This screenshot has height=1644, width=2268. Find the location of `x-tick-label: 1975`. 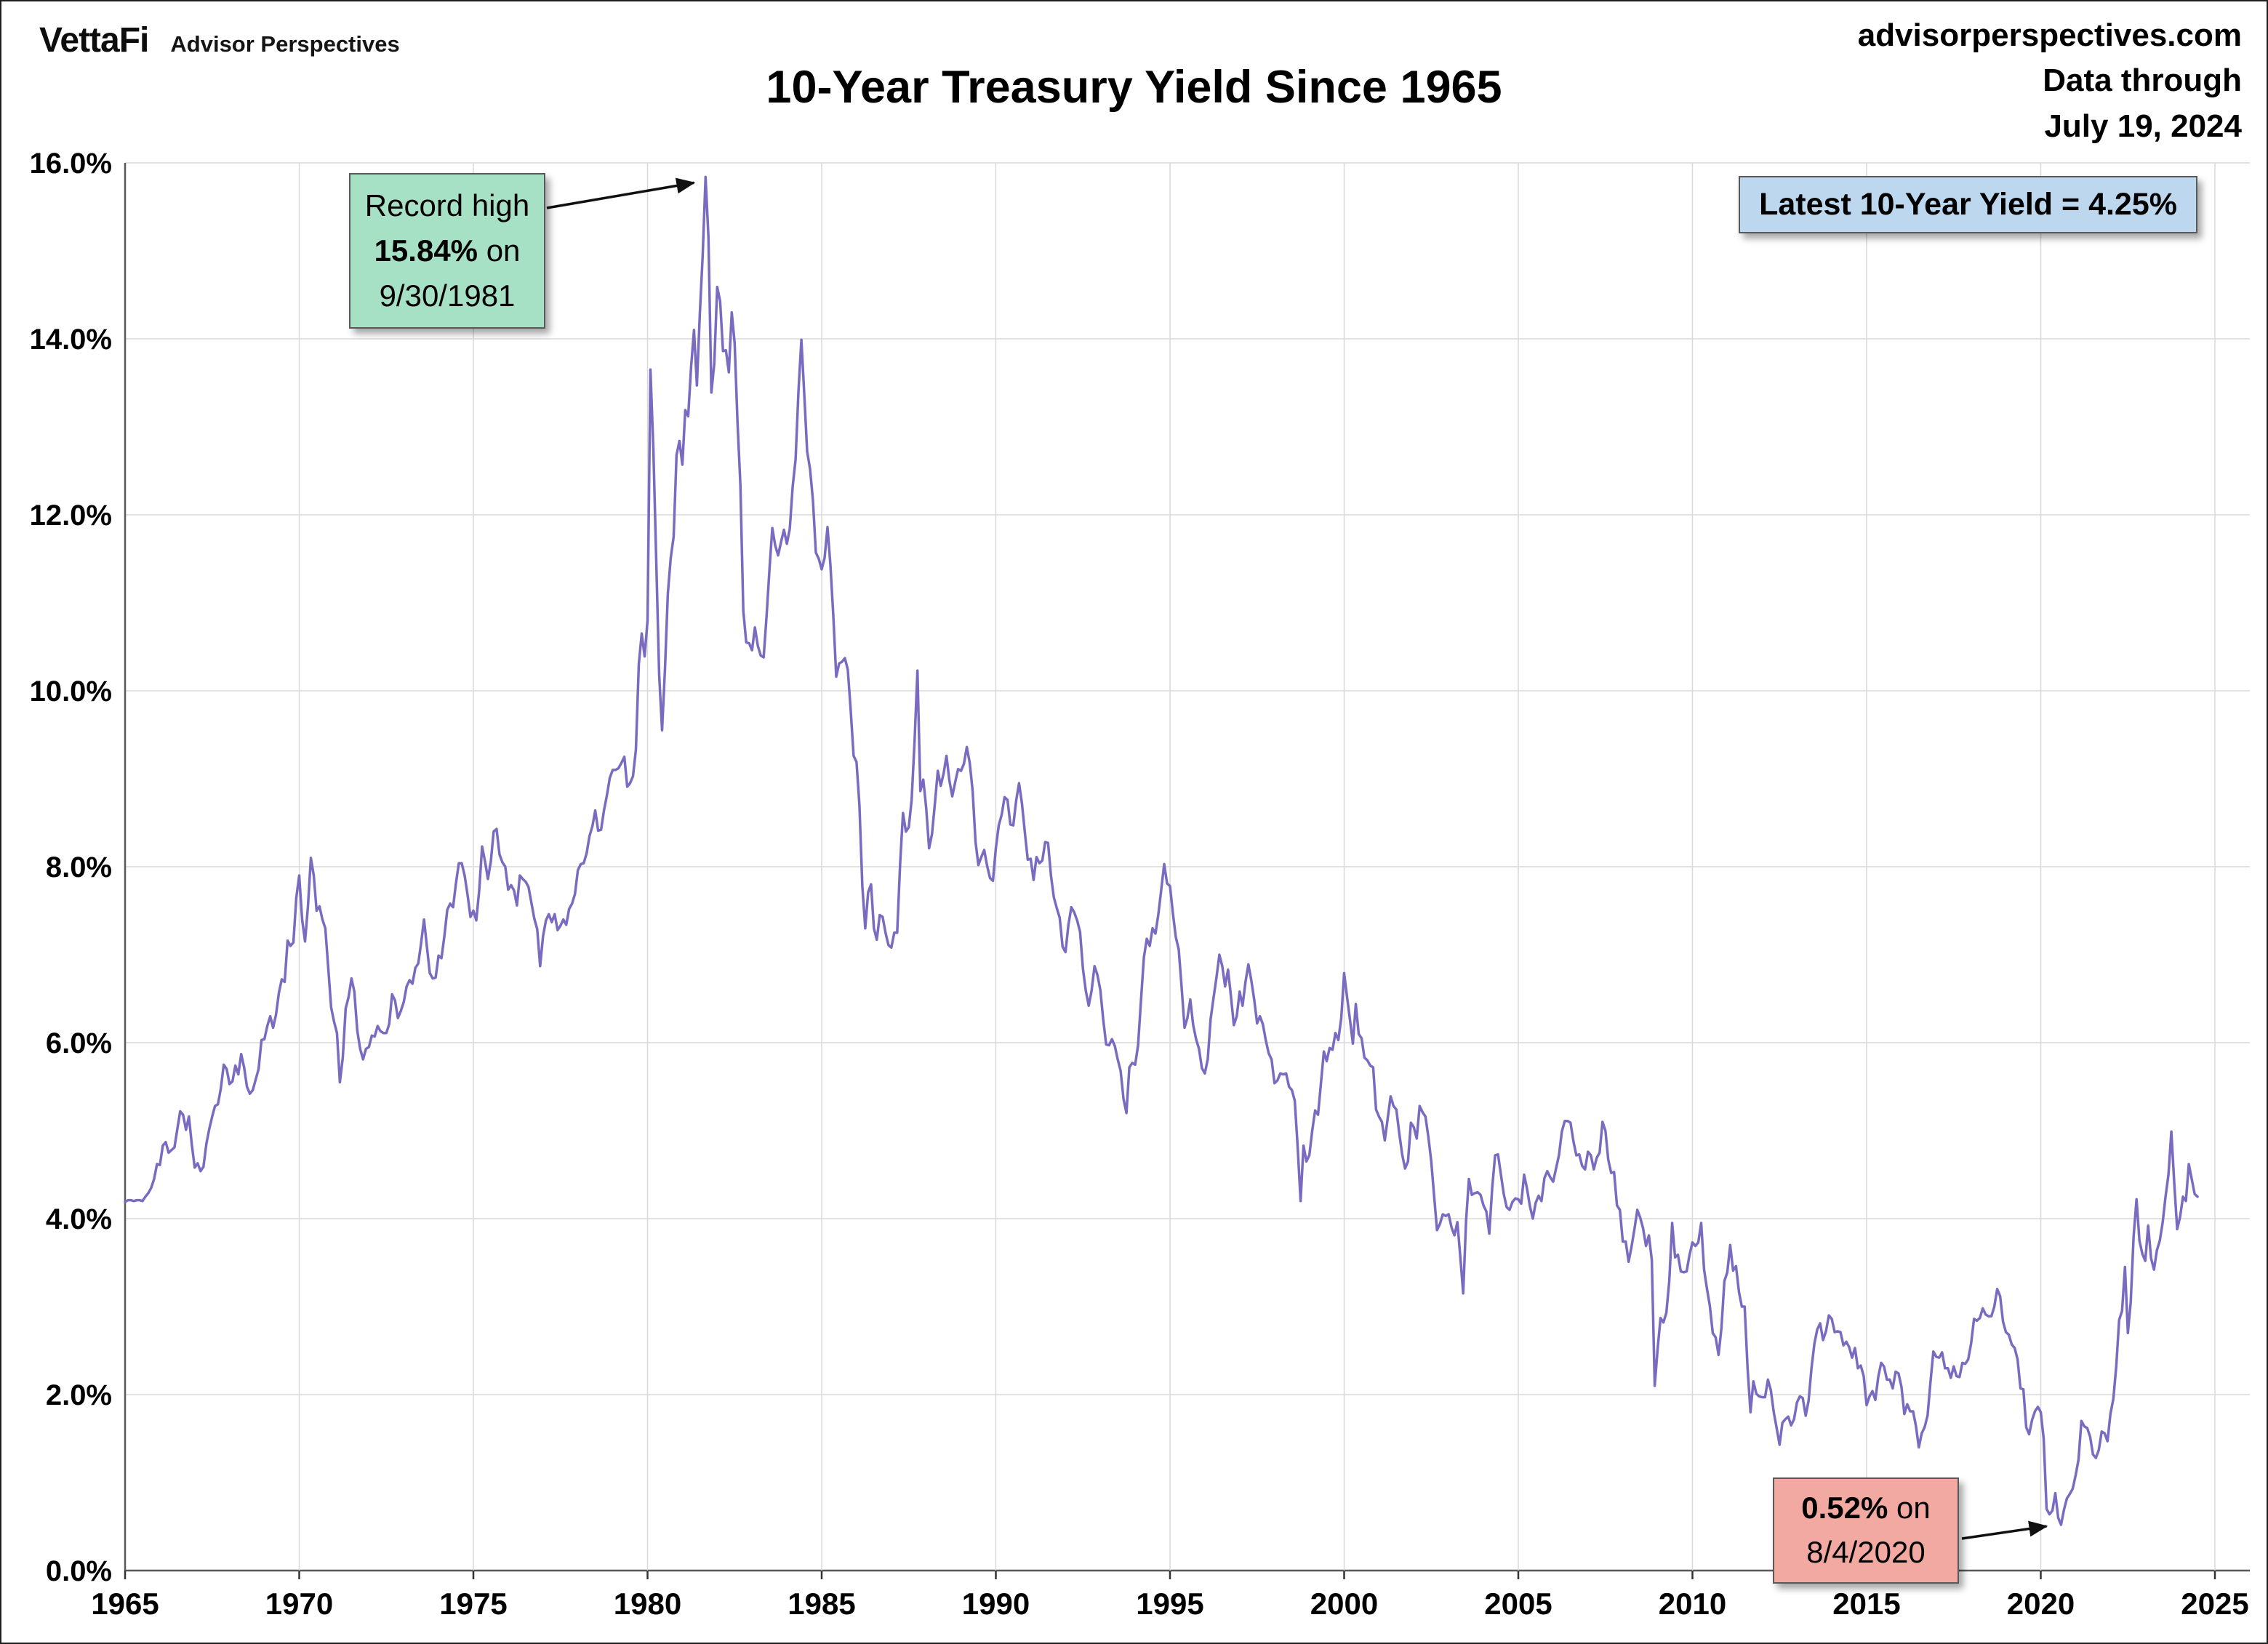

x-tick-label: 1975 is located at coordinates (473, 1604).